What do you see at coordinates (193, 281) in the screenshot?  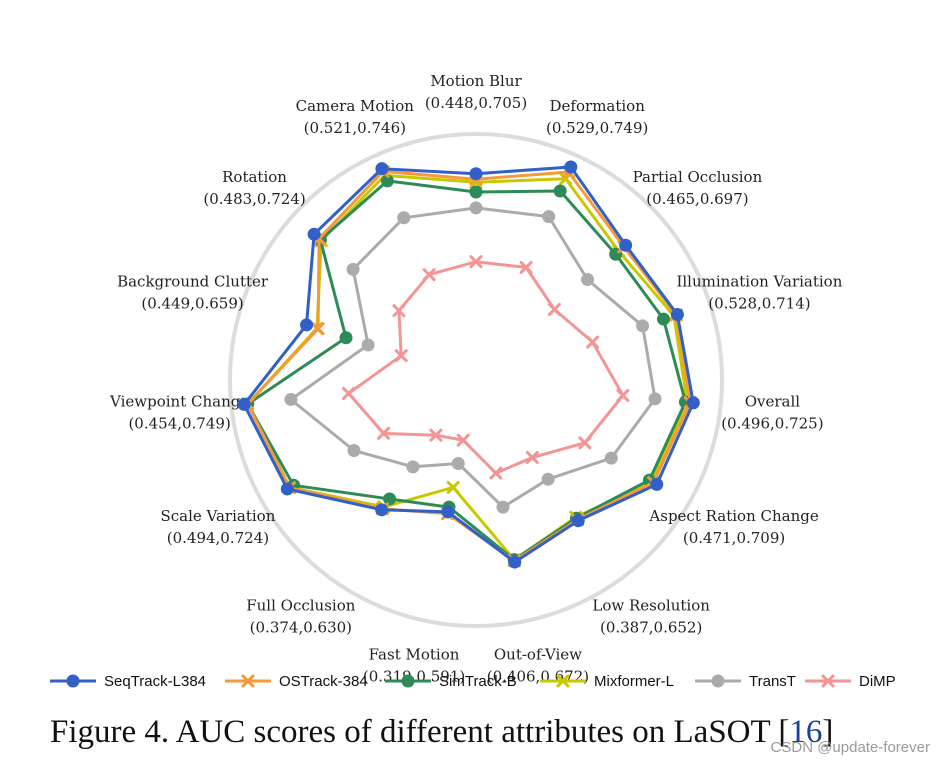 I see `axis-name: Background Clutter` at bounding box center [193, 281].